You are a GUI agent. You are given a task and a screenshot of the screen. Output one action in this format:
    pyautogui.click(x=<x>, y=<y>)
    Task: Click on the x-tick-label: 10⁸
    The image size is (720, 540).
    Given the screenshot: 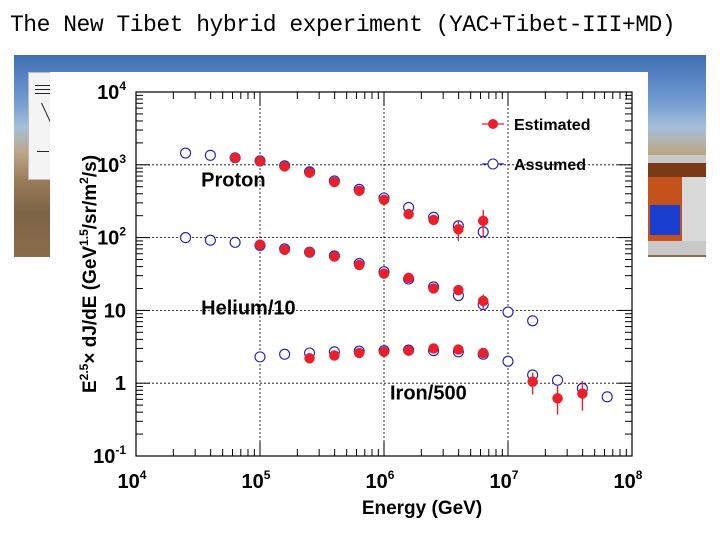 What is the action you would take?
    pyautogui.click(x=628, y=480)
    